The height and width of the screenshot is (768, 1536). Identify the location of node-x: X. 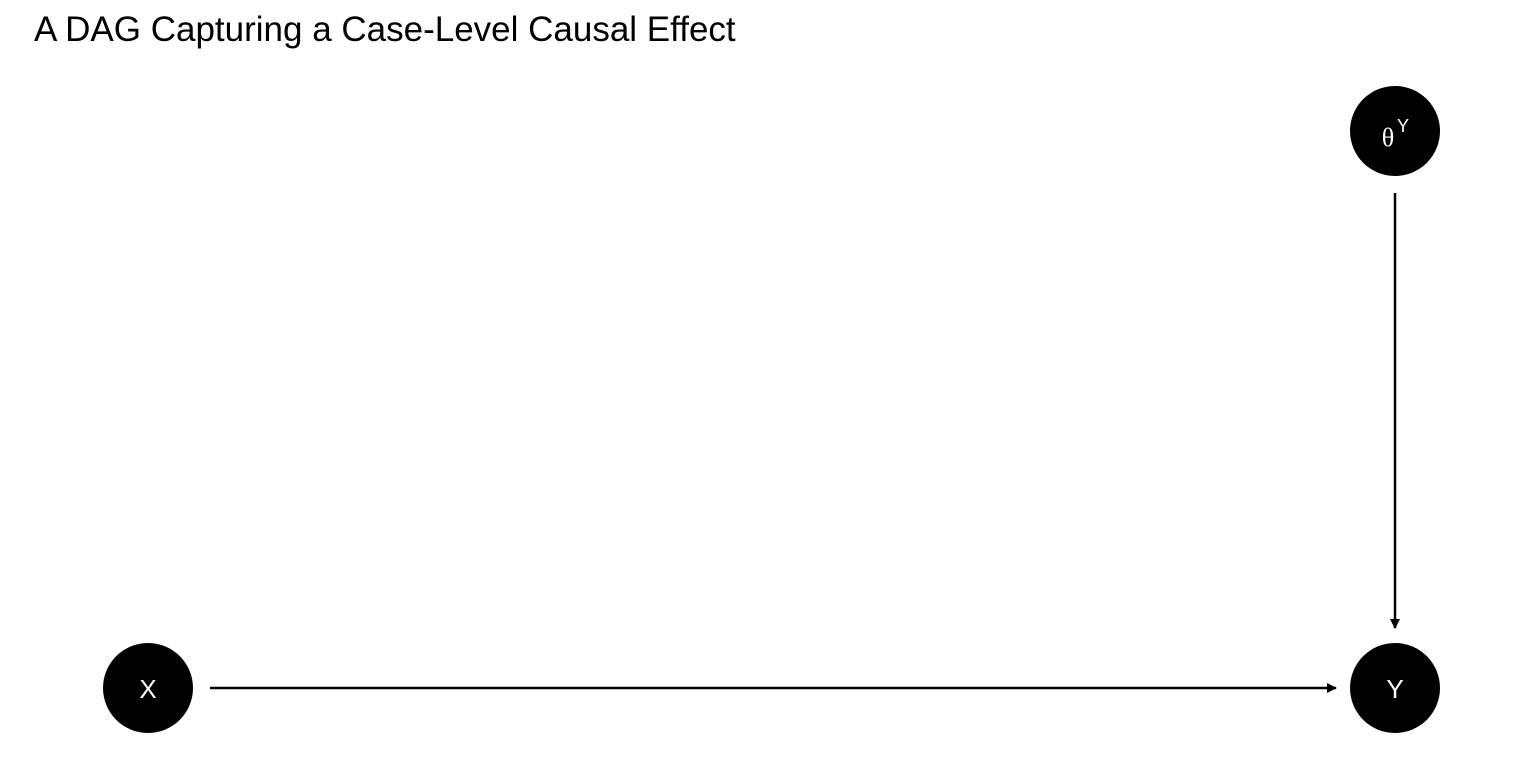
(148, 688).